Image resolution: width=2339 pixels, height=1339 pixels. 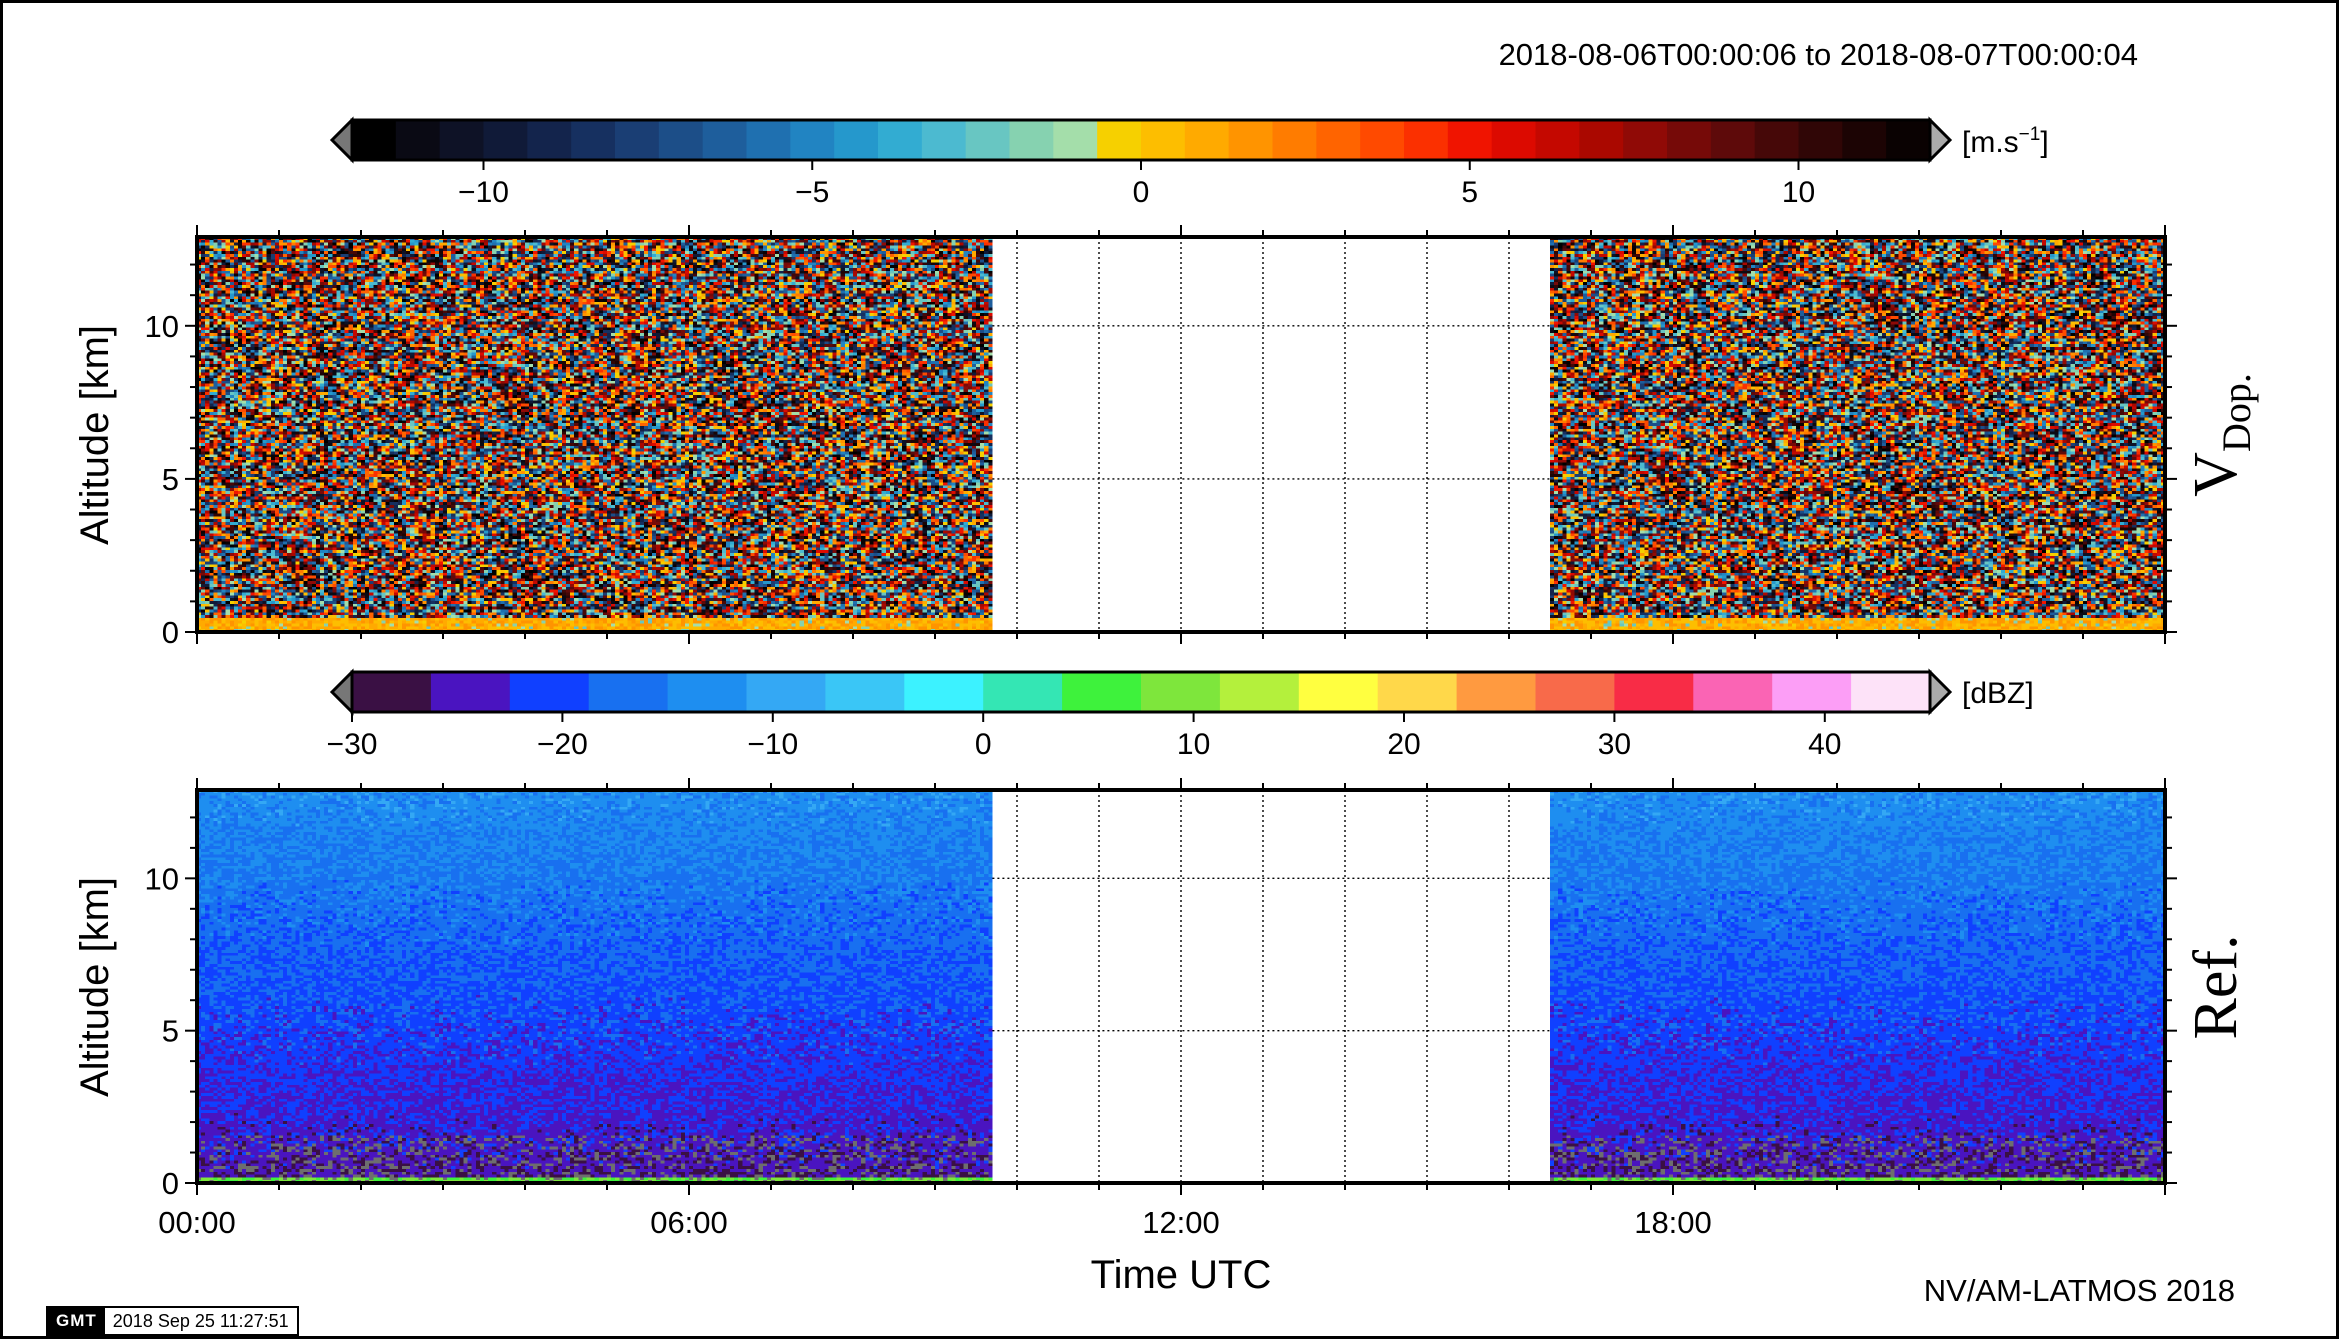 I want to click on reflectivity-colorbar-tick-label: −30, so click(x=352, y=744).